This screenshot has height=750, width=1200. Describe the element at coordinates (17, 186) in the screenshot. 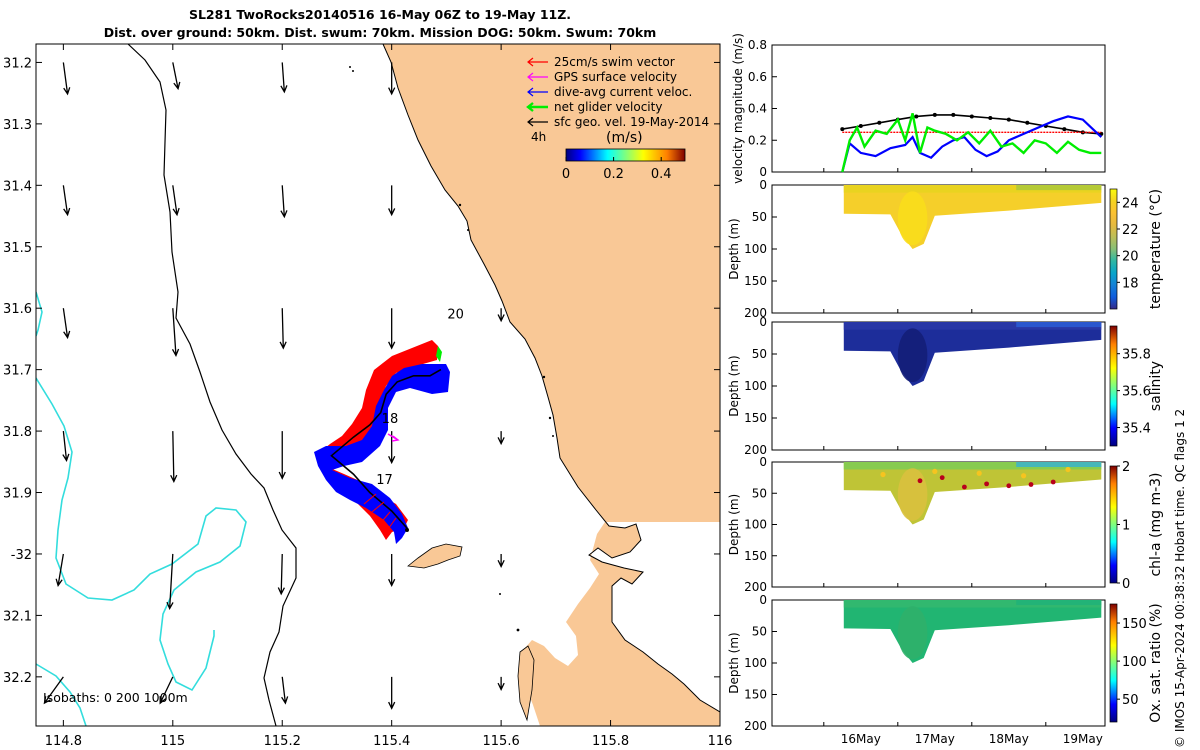

I see `map-ytick-label: 31.4` at that location.